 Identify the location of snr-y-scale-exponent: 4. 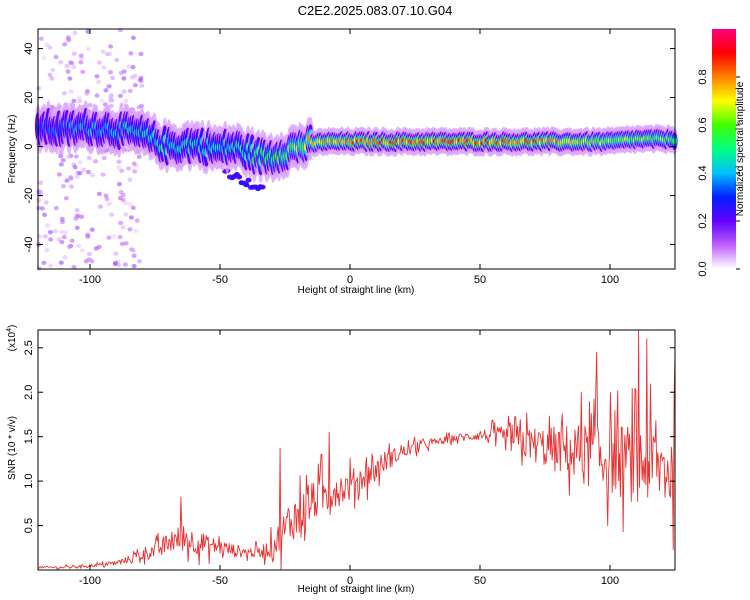
(9, 330).